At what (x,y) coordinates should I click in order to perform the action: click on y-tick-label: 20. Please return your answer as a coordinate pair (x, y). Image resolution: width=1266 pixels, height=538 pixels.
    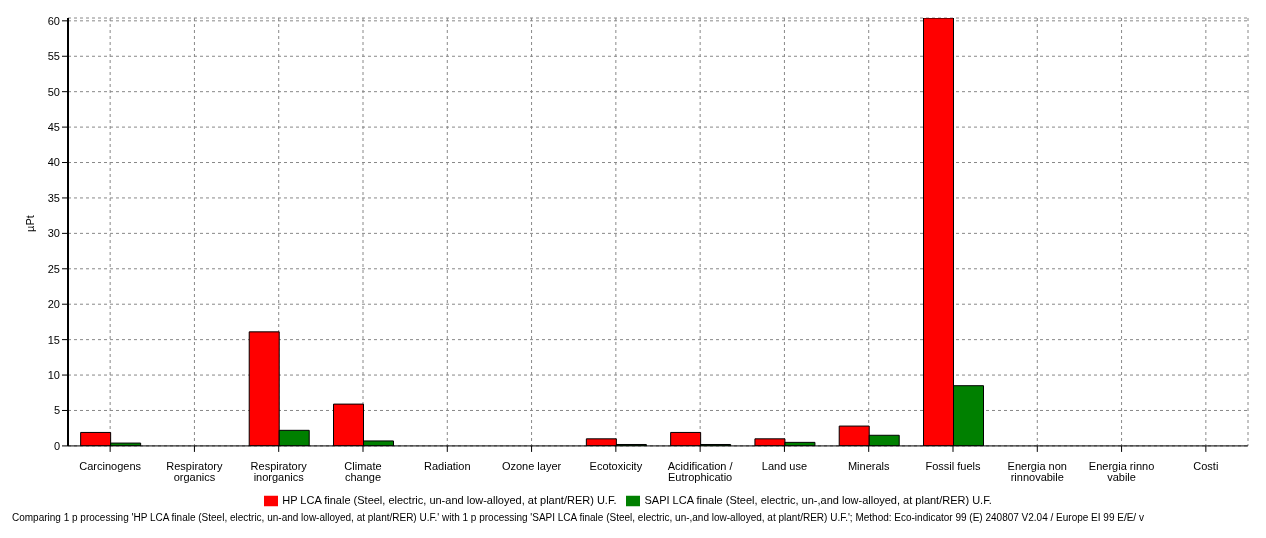
    Looking at the image, I should click on (53, 304).